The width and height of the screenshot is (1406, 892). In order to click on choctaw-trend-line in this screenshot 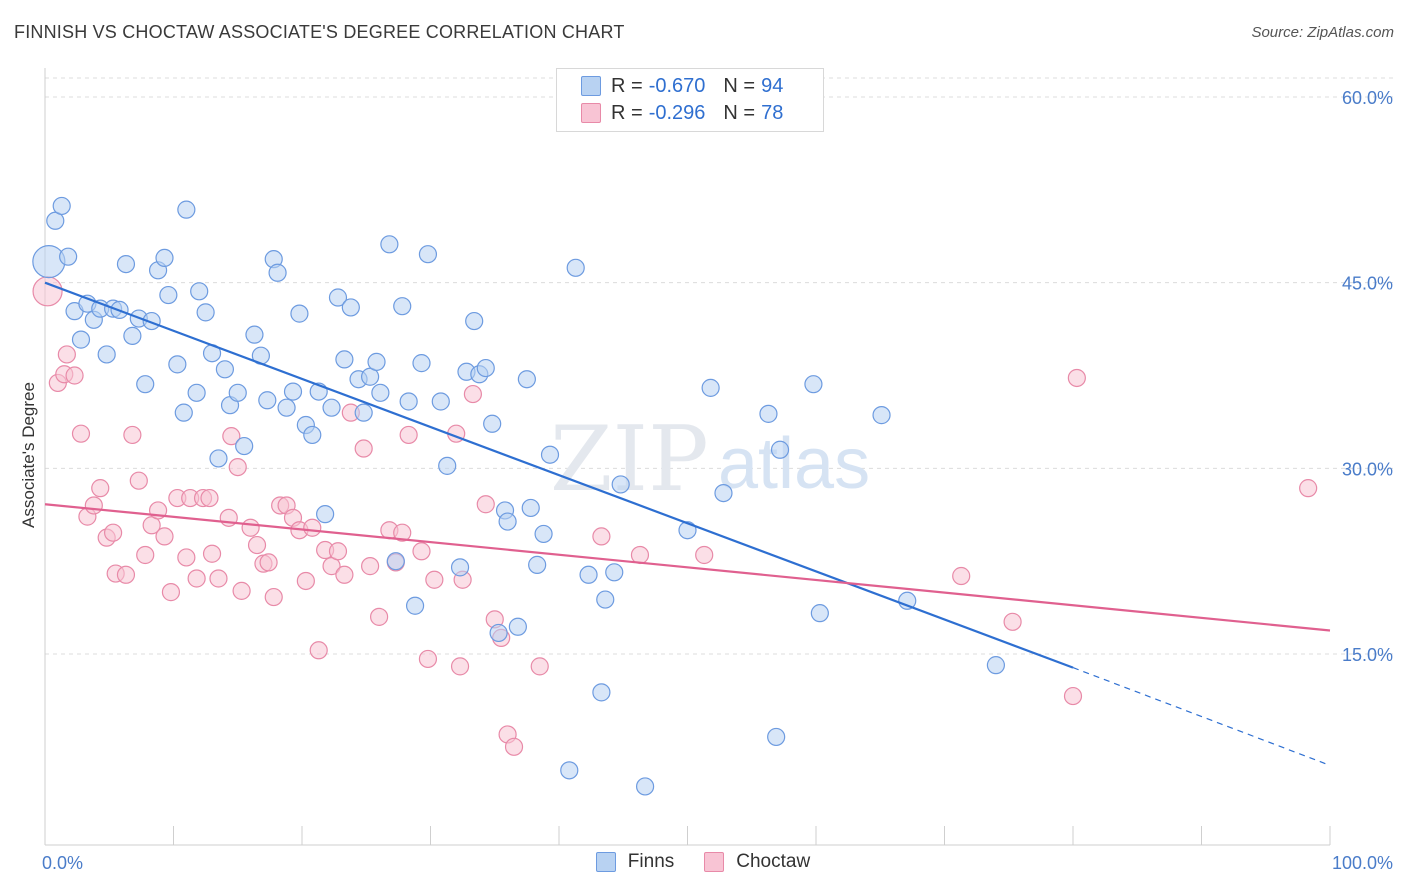, I will do `click(687, 567)`.